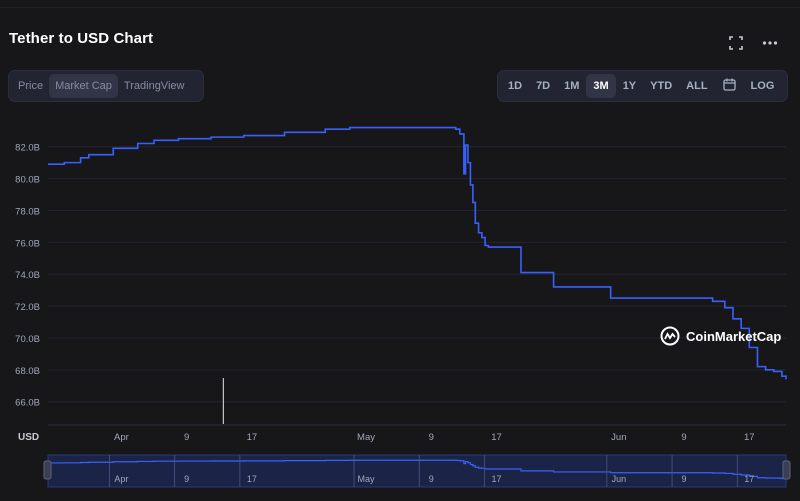 This screenshot has height=501, width=800. What do you see at coordinates (27, 148) in the screenshot?
I see `y-tick-label: 82.0B` at bounding box center [27, 148].